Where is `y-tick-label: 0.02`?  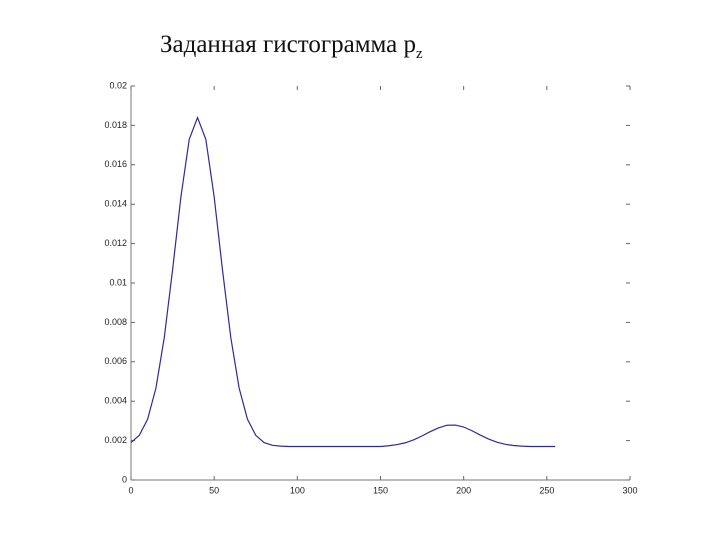
y-tick-label: 0.02 is located at coordinates (118, 85).